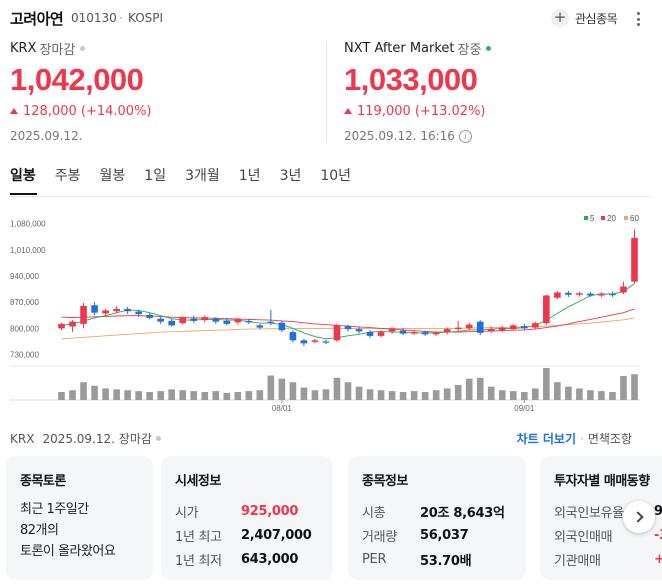  I want to click on tab-2: 월봉, so click(112, 176).